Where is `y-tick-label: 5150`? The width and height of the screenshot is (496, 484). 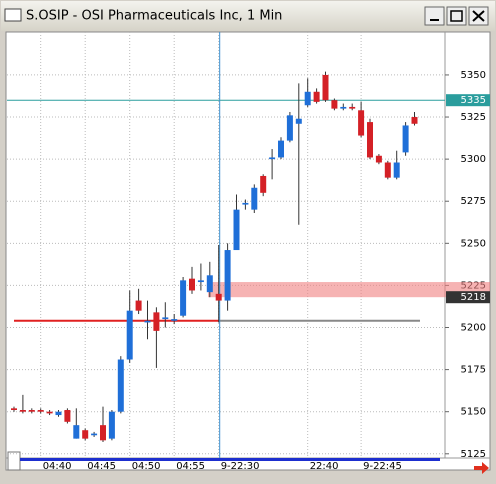
y-tick-label: 5150 is located at coordinates (473, 412).